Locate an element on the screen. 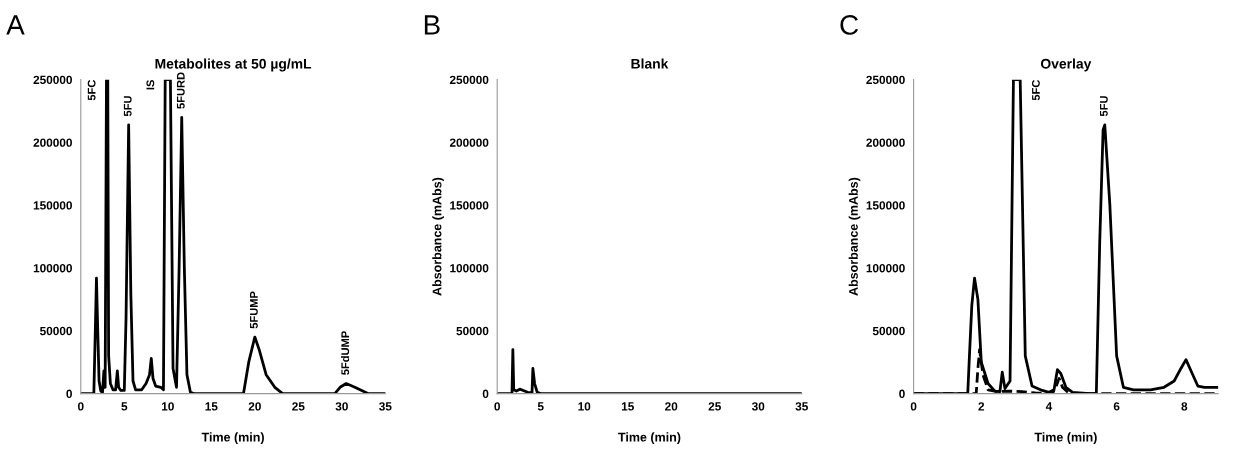 The image size is (1243, 455). text: A is located at coordinates (15, 25).